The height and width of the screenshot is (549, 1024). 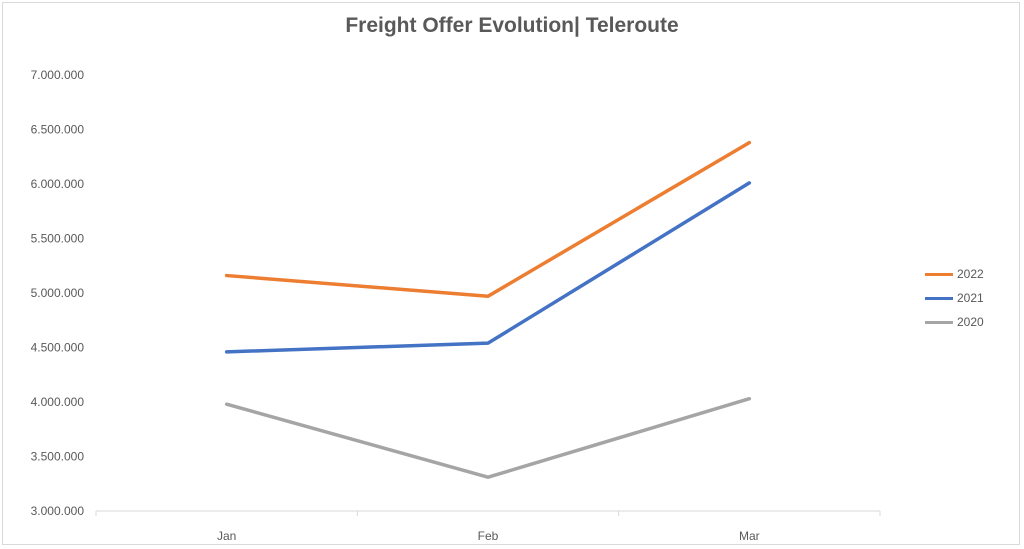 What do you see at coordinates (488, 437) in the screenshot?
I see `series-line-2020` at bounding box center [488, 437].